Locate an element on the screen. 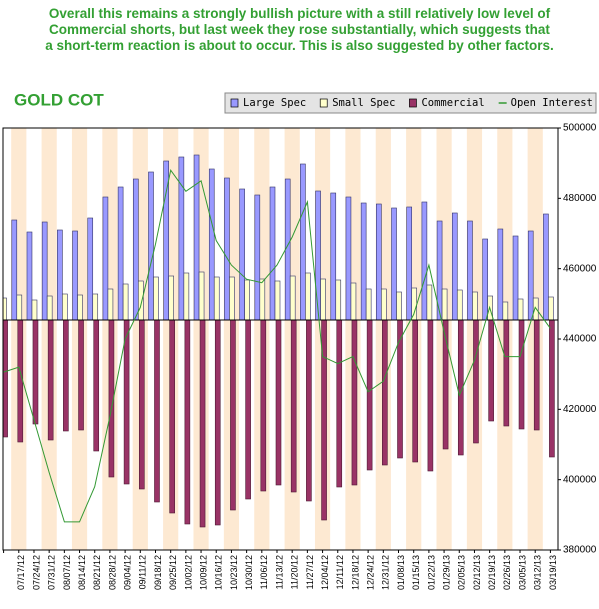 This screenshot has height=609, width=599. x-tick-label: 10/09/12 is located at coordinates (203, 572).